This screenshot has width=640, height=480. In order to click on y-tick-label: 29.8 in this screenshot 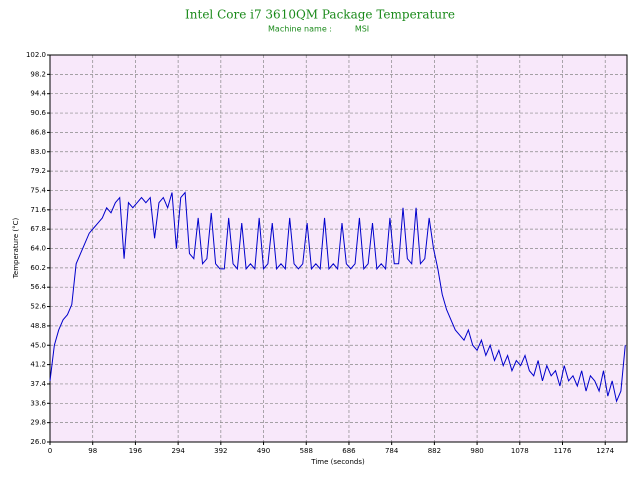, I will do `click(38, 423)`.